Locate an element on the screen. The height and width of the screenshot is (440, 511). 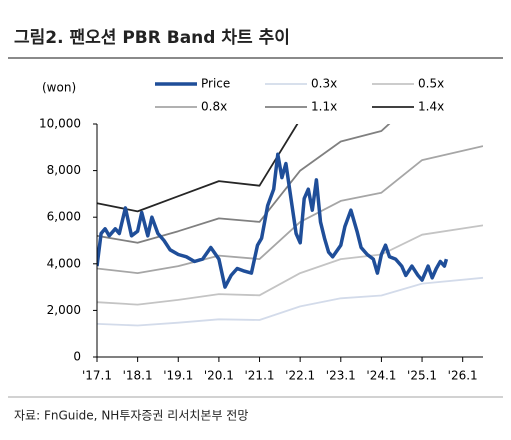
source-note: 자료: FnGuide, NH투자증권 리서치본부 전망 is located at coordinates (131, 416).